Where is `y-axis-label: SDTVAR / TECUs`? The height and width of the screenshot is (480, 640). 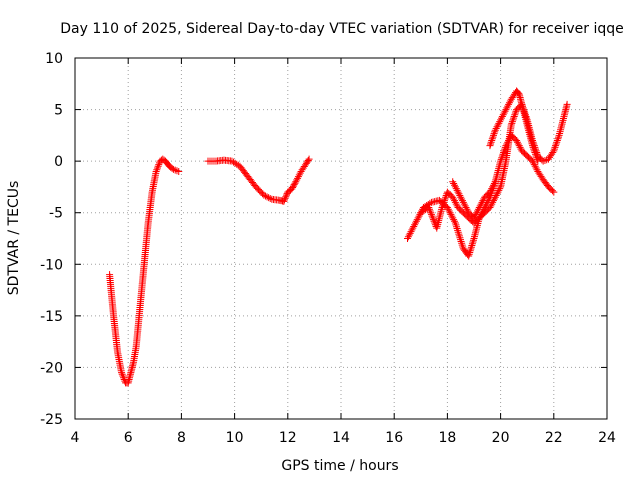
y-axis-label: SDTVAR / TECUs is located at coordinates (14, 238).